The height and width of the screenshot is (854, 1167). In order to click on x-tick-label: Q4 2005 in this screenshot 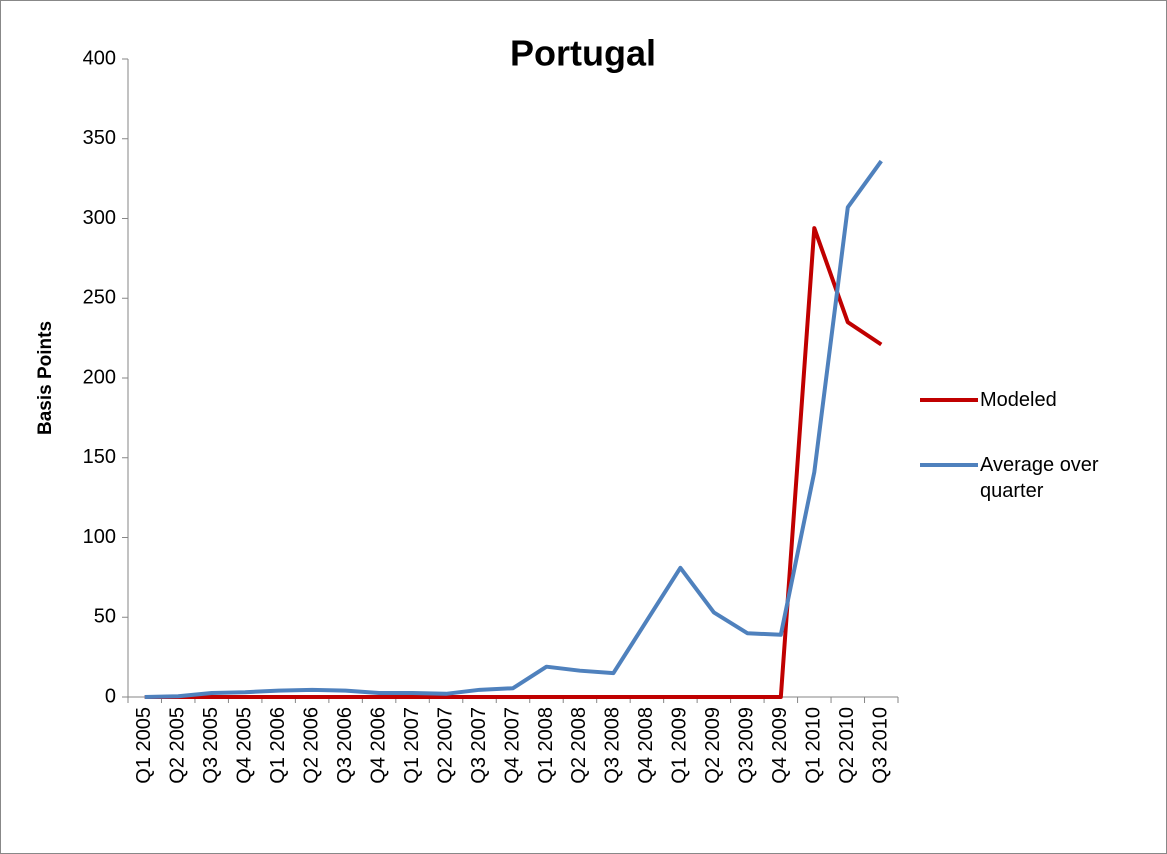, I will do `click(244, 745)`.